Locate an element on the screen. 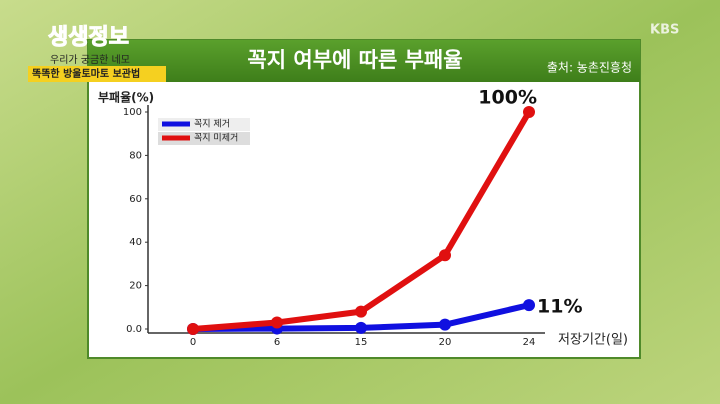  corner-tag is located at coordinates (97, 74).